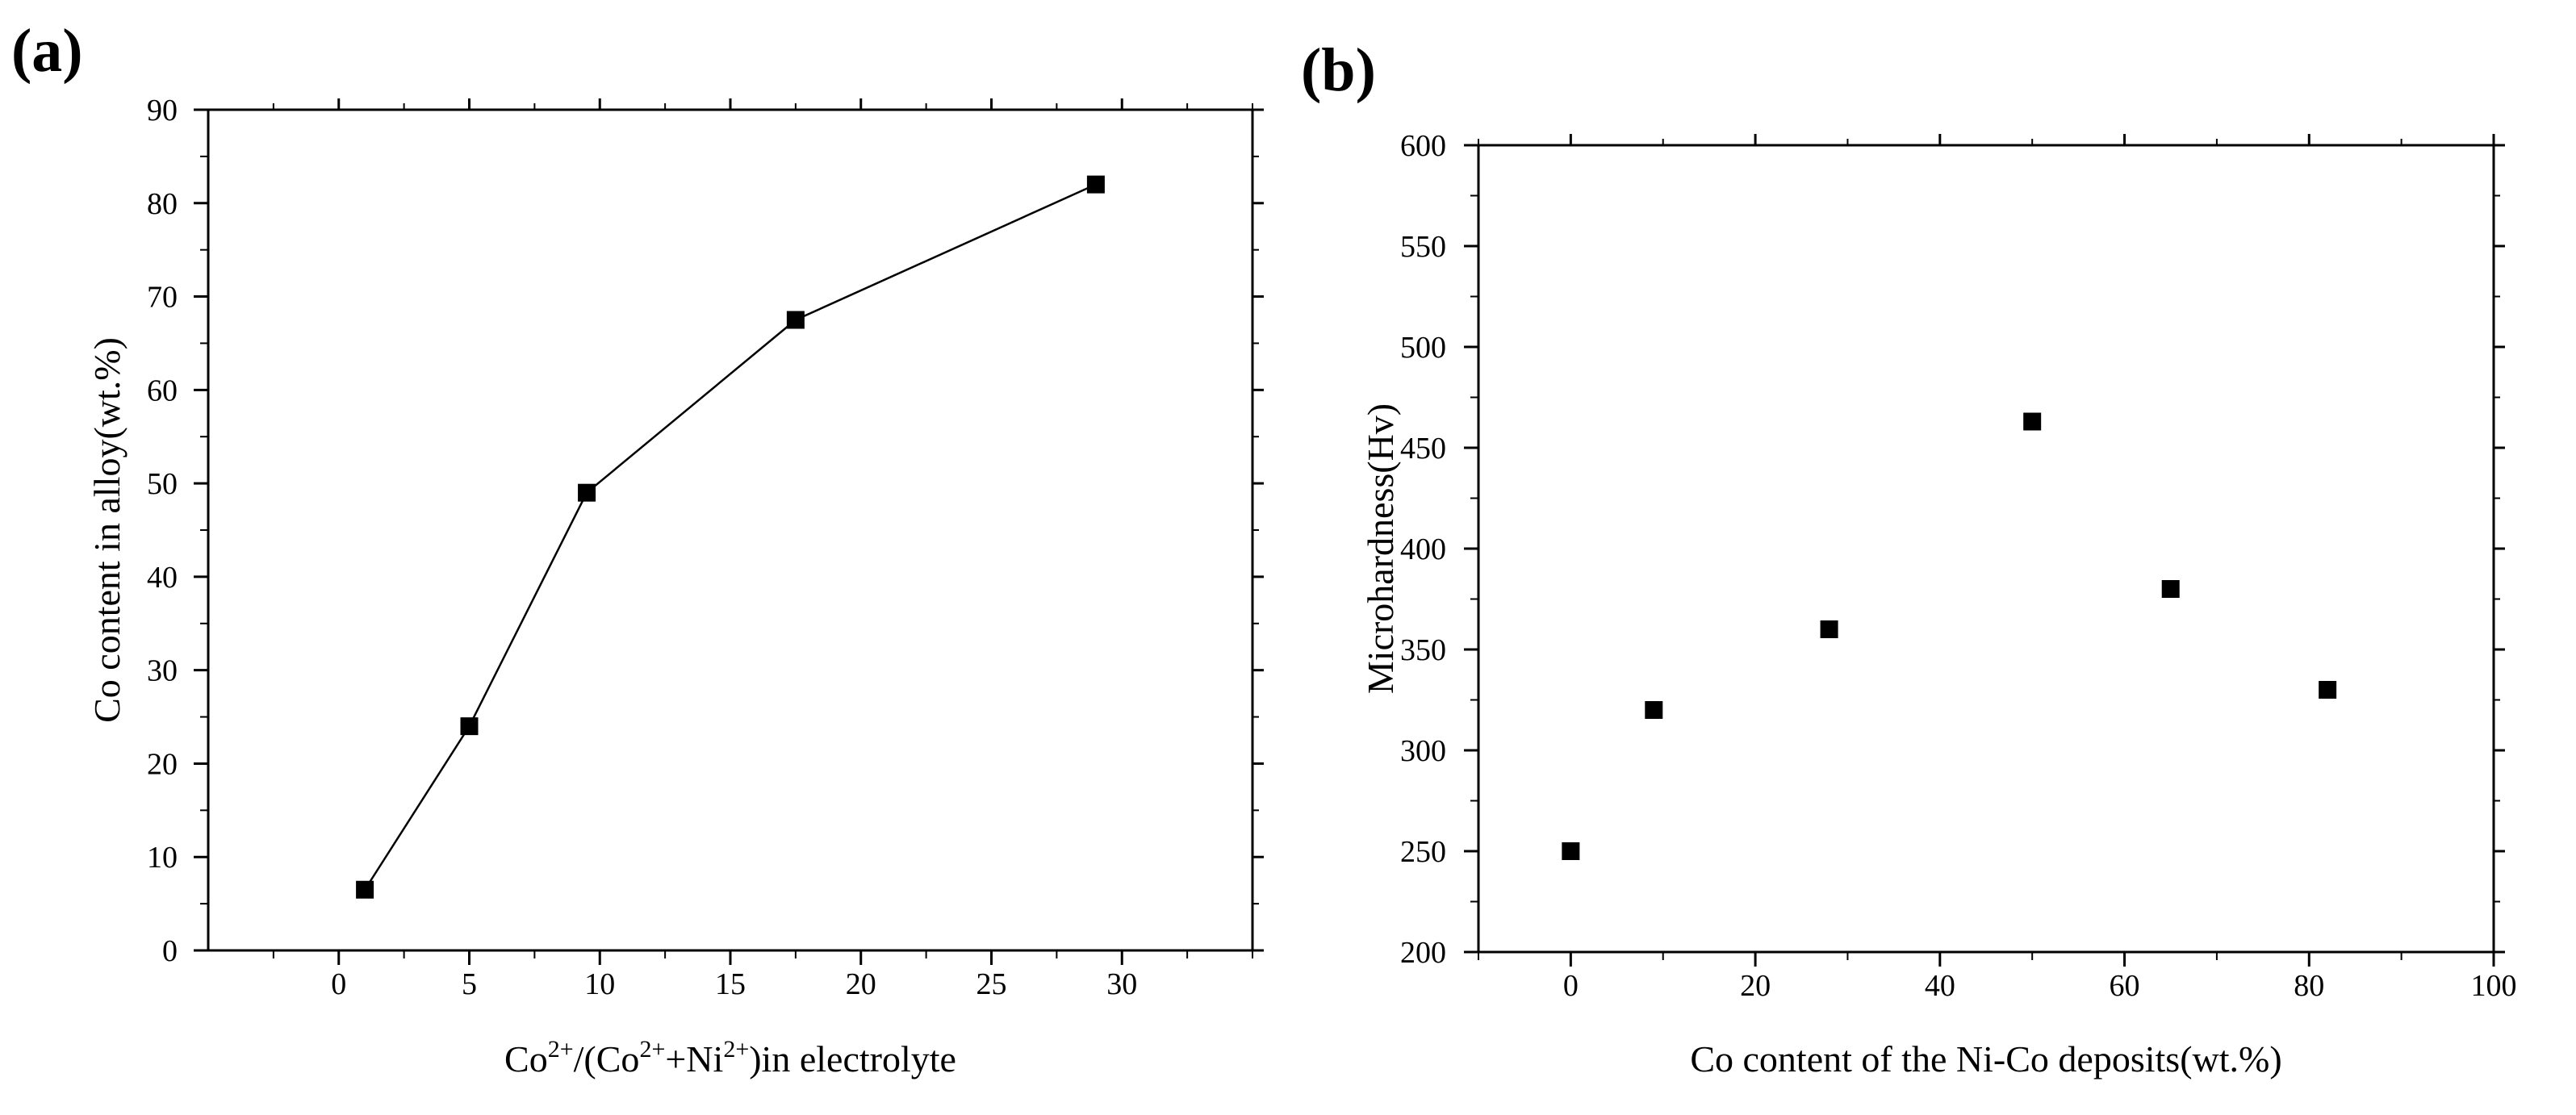 This screenshot has height=1115, width=2576. Describe the element at coordinates (1338, 70) in the screenshot. I see `panel-label: (b)` at that location.